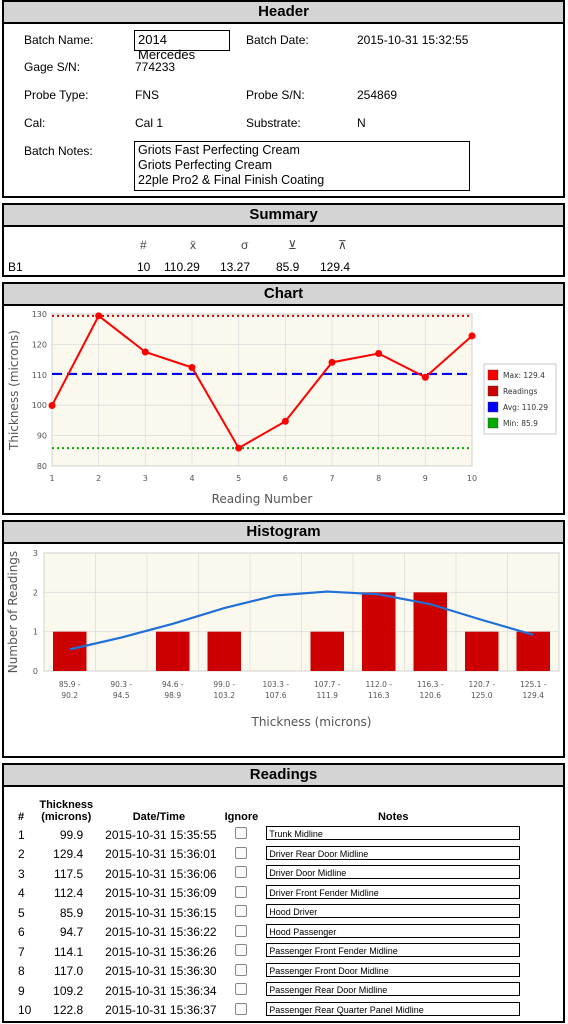  Describe the element at coordinates (225, 695) in the screenshot. I see `x-tick-label: 103.2` at that location.